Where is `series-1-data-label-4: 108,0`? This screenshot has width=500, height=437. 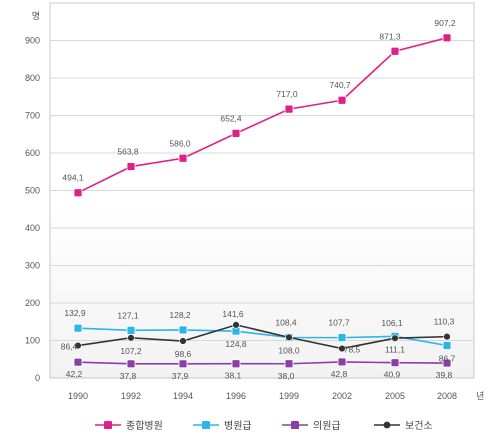
series-1-data-label-4: 108,0 is located at coordinates (289, 351).